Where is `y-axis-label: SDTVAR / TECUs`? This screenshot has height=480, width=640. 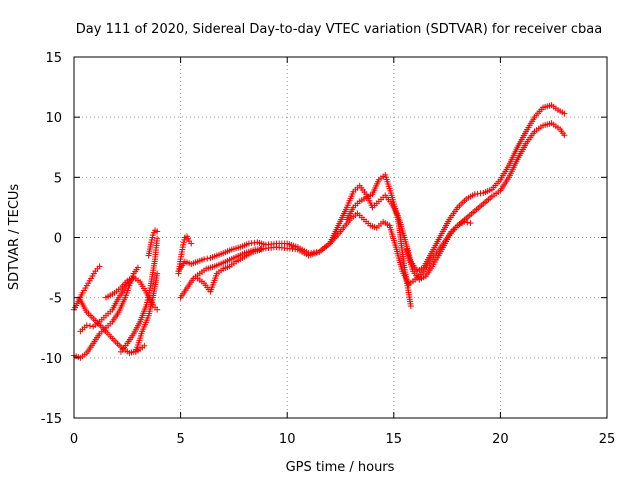 y-axis-label: SDTVAR / TECUs is located at coordinates (14, 237).